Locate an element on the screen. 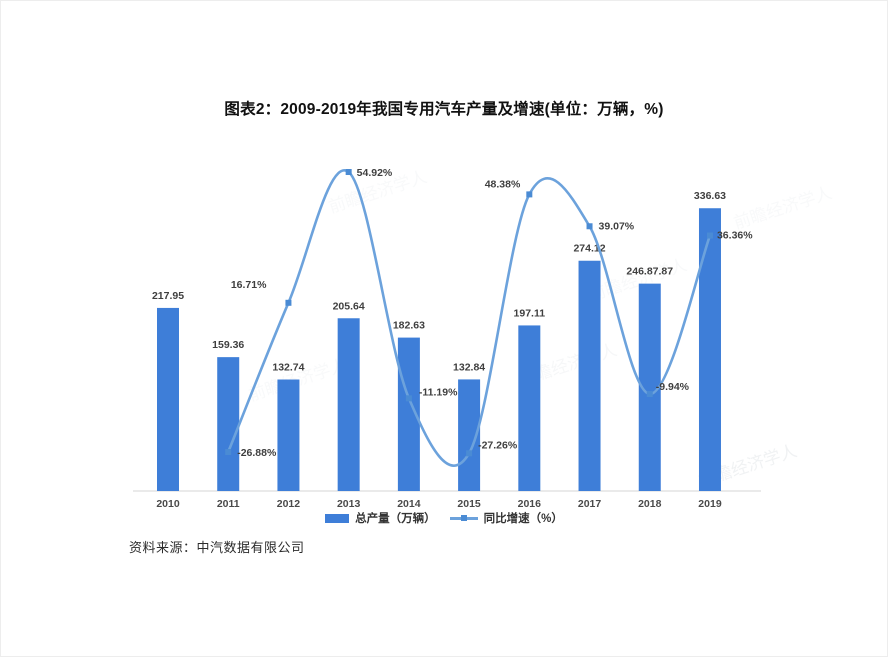 This screenshot has width=888, height=657. bar-value-label: 182.63 is located at coordinates (409, 326).